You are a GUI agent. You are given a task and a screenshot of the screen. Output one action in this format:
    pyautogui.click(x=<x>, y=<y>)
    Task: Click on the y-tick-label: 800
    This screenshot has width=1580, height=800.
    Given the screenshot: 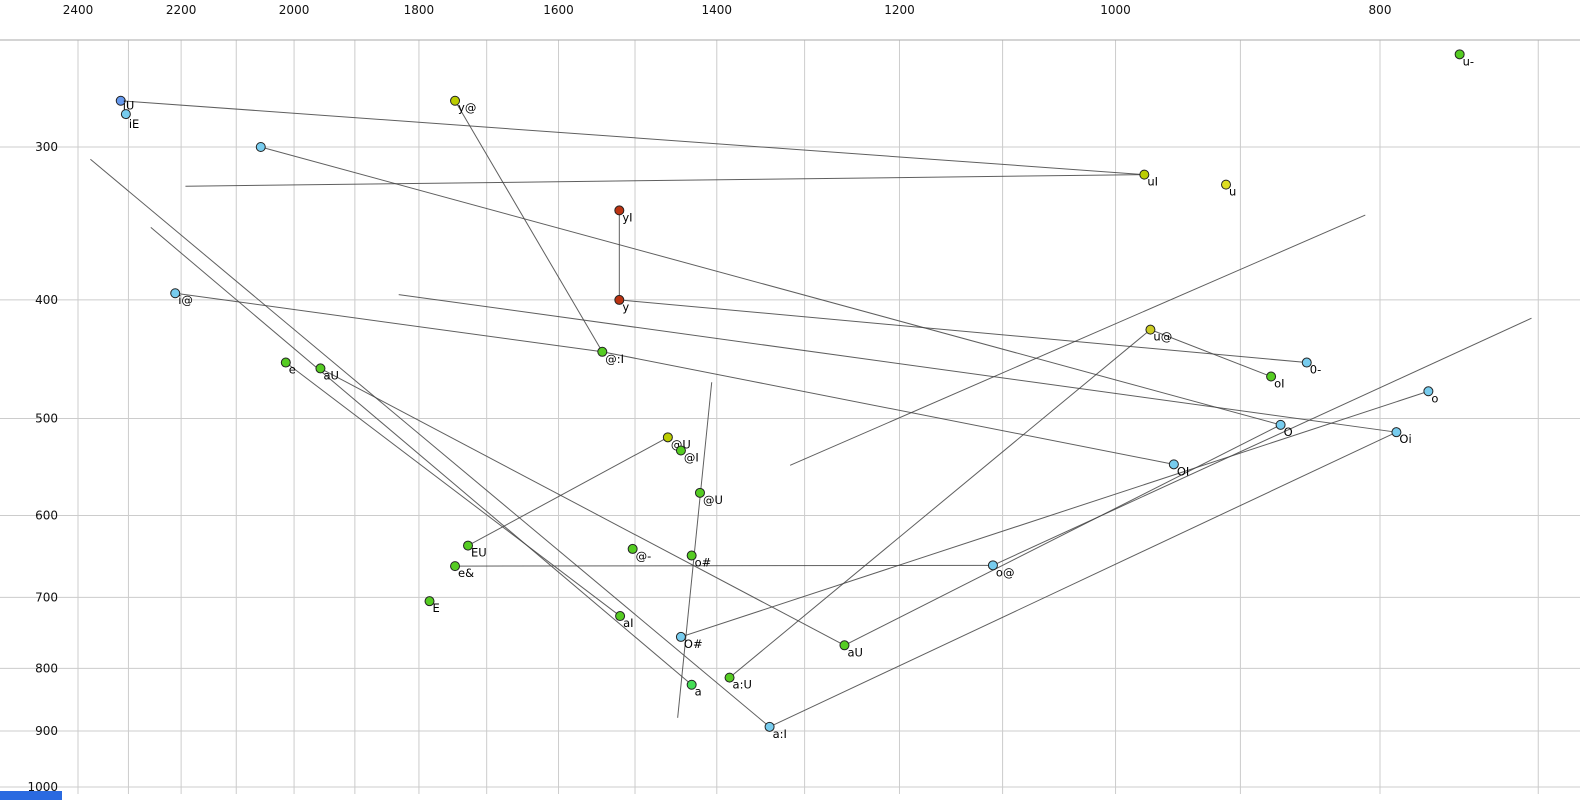 What is the action you would take?
    pyautogui.click(x=46, y=668)
    